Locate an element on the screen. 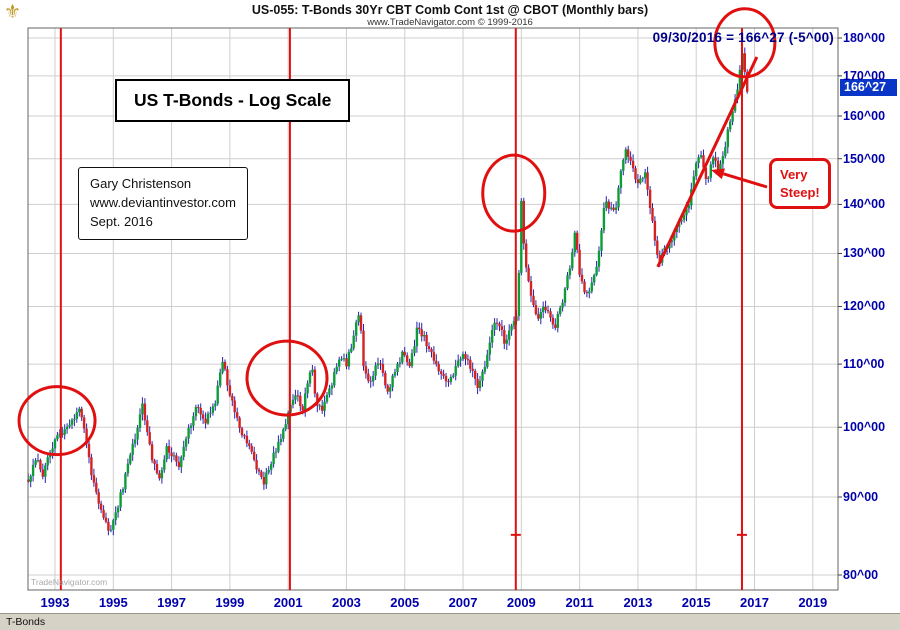 The height and width of the screenshot is (630, 900). very-steep-callout-box: Very Steep! is located at coordinates (800, 184).